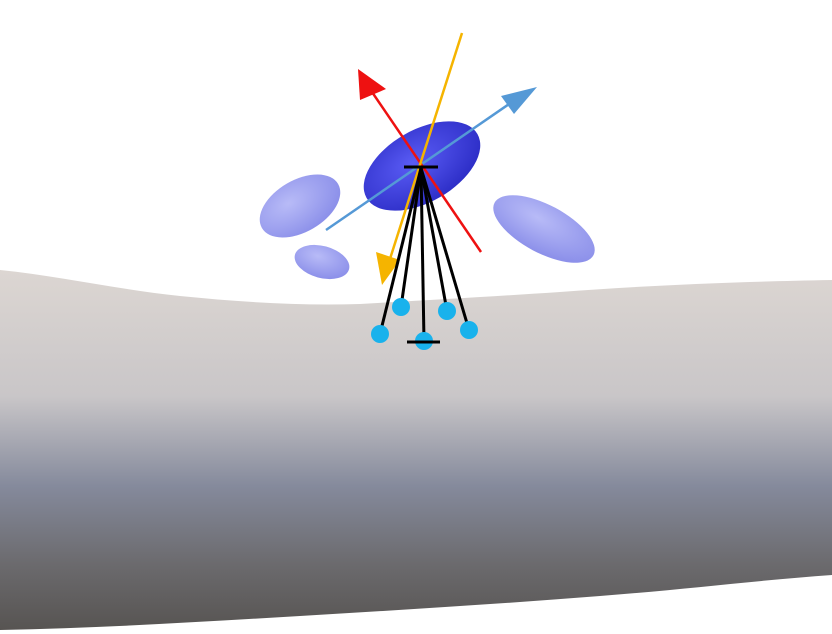 This screenshot has height=634, width=832. Describe the element at coordinates (300, 206) in the screenshot. I see `side-ellipsoid-left-large` at that location.